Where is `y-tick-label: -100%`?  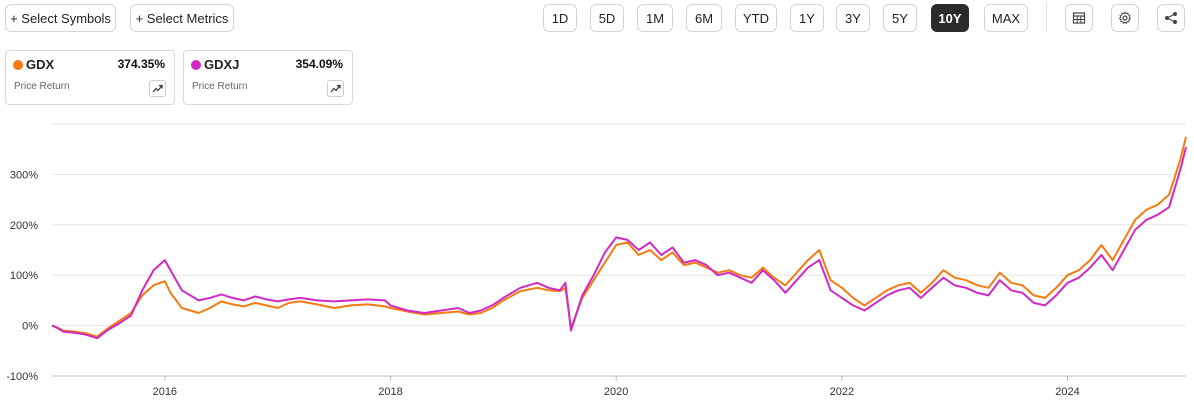
y-tick-label: -100% is located at coordinates (22, 377).